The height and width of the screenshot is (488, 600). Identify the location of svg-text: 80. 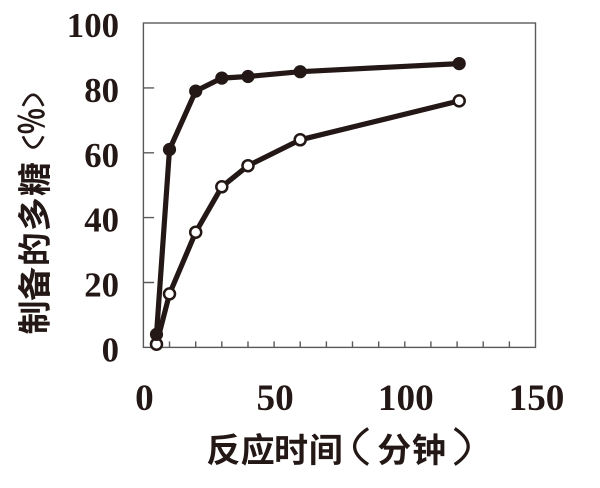
(101, 90).